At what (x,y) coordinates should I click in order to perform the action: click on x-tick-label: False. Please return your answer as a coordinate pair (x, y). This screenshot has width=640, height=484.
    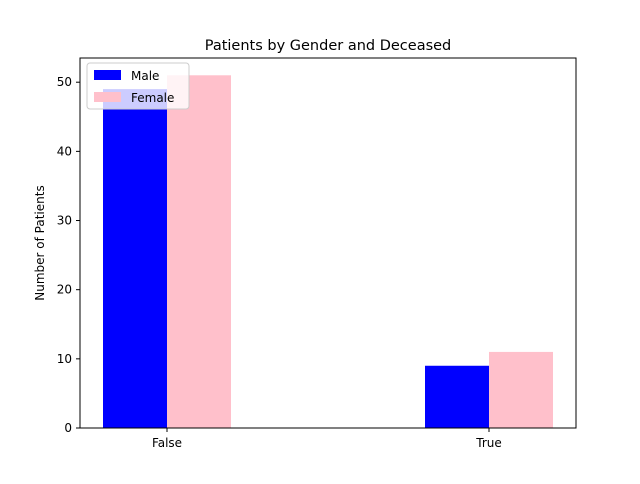
    Looking at the image, I should click on (167, 443).